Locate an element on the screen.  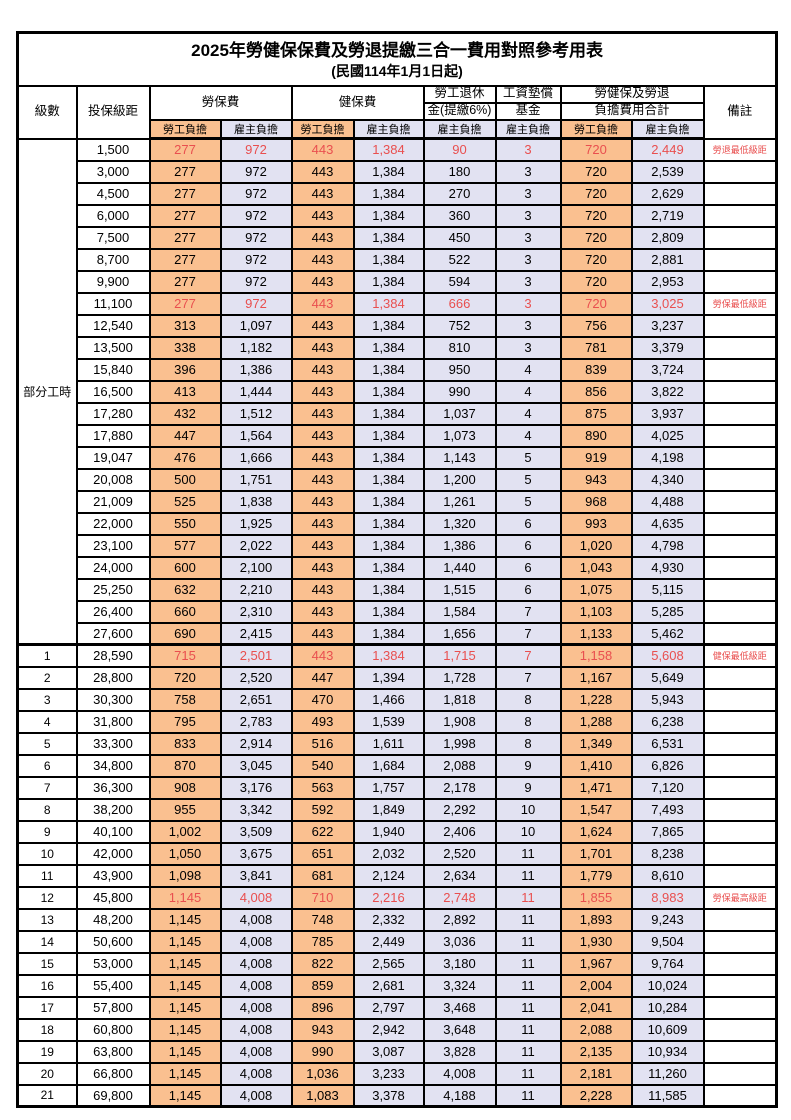
wage-fund-employer-cell: 7 is located at coordinates (528, 655).